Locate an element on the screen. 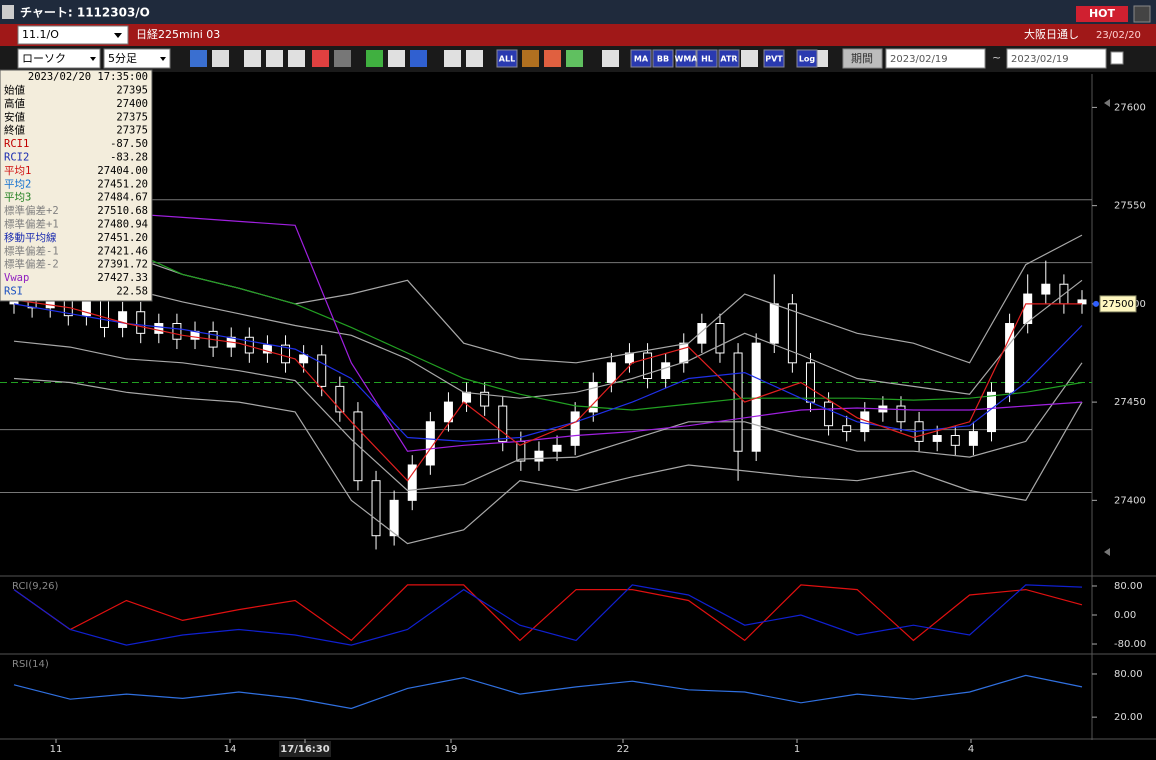 The image size is (1156, 760). symbol-bar is located at coordinates (578, 35).